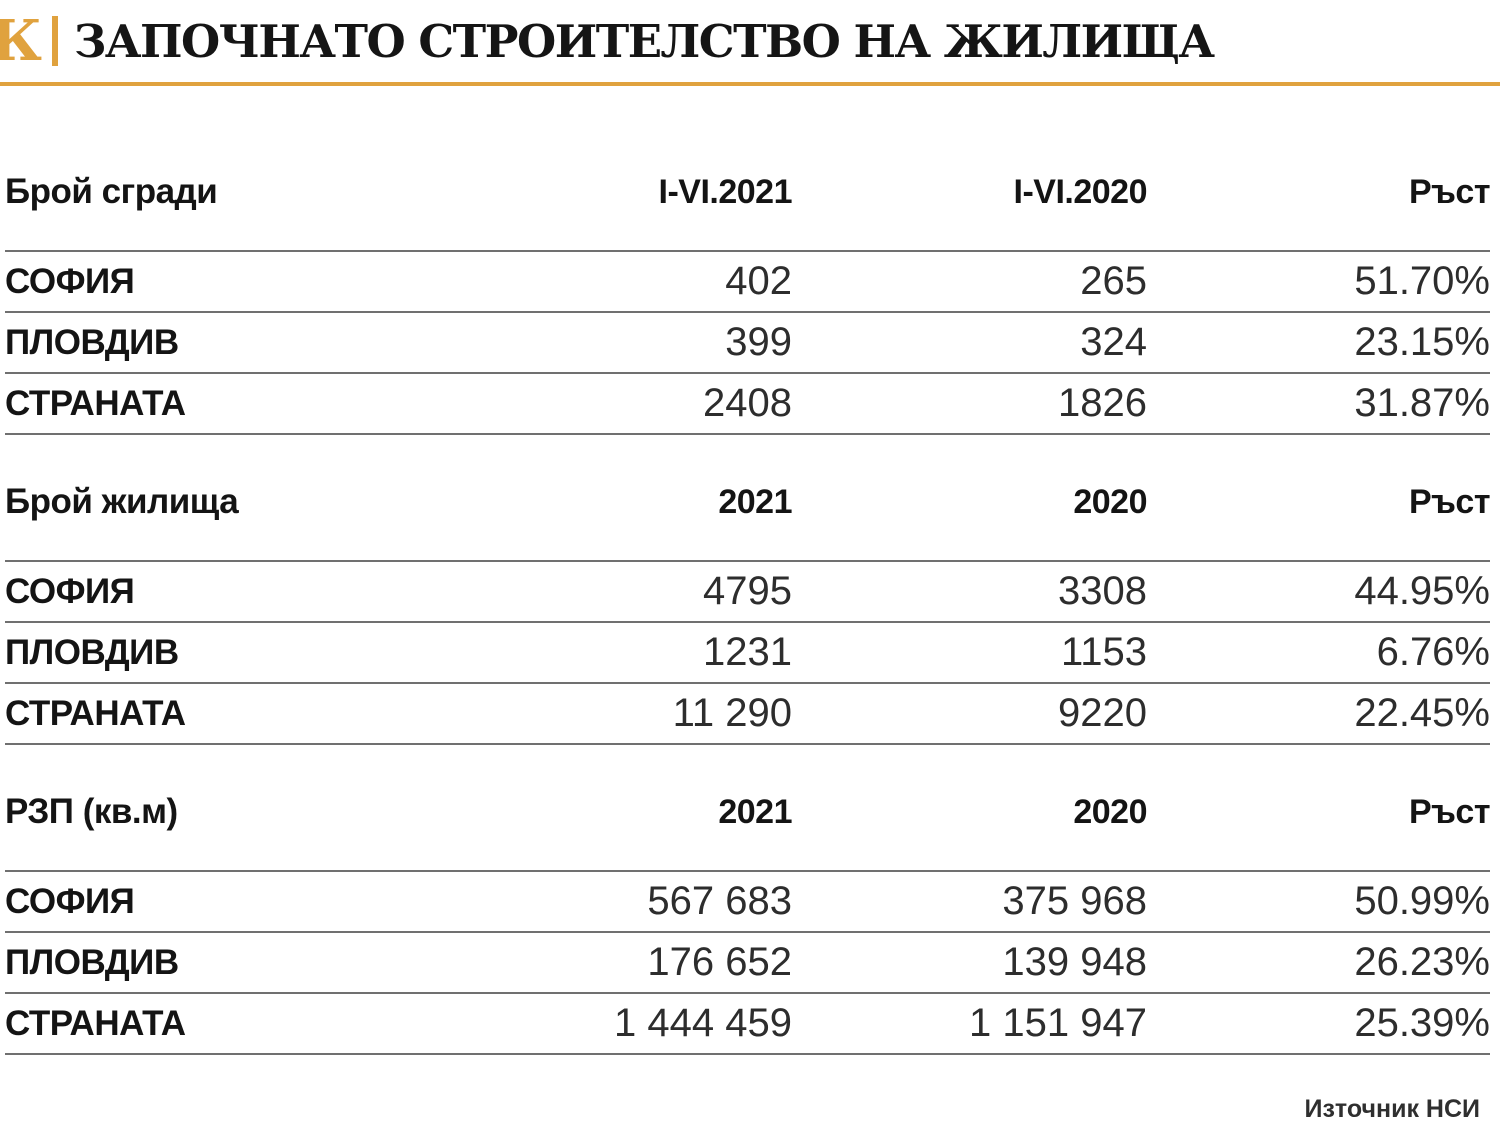  What do you see at coordinates (644, 41) in the screenshot?
I see `page-title: ЗАПОЧНАТО СТРОИТЕЛСТВО НА ЖИЛИЩА` at bounding box center [644, 41].